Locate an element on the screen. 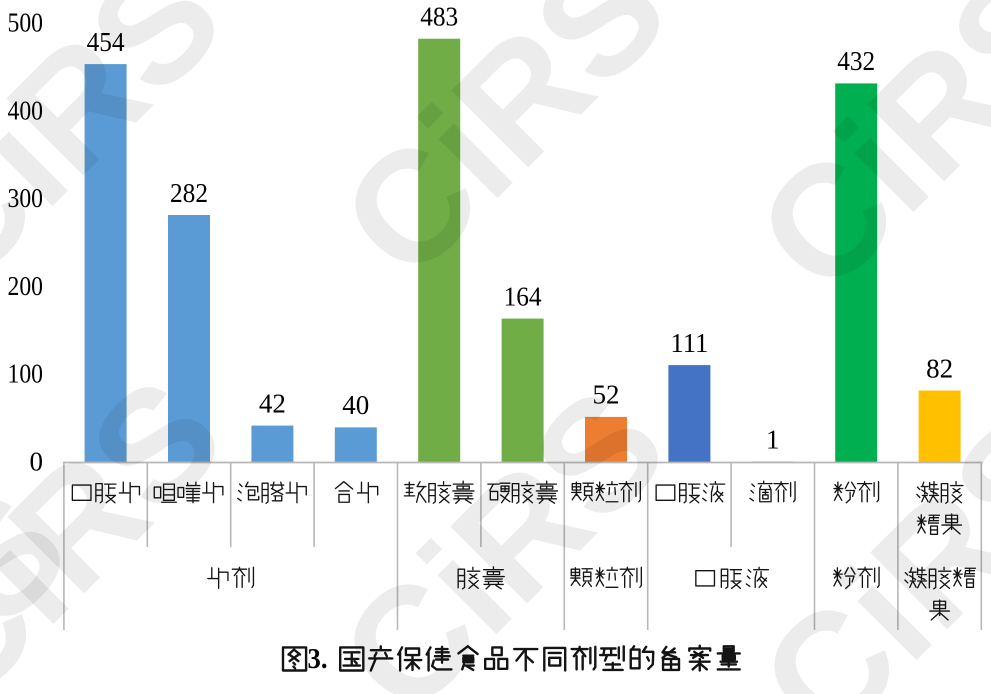 Image resolution: width=991 pixels, height=694 pixels. svg-text: 432 is located at coordinates (856, 61).